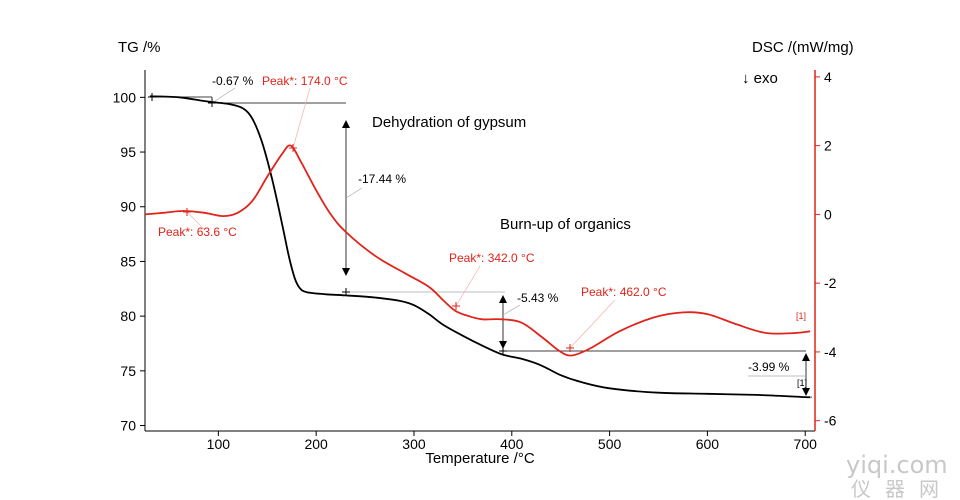  Describe the element at coordinates (449, 122) in the screenshot. I see `annotation-dehydration: Dehydration of gypsum` at that location.